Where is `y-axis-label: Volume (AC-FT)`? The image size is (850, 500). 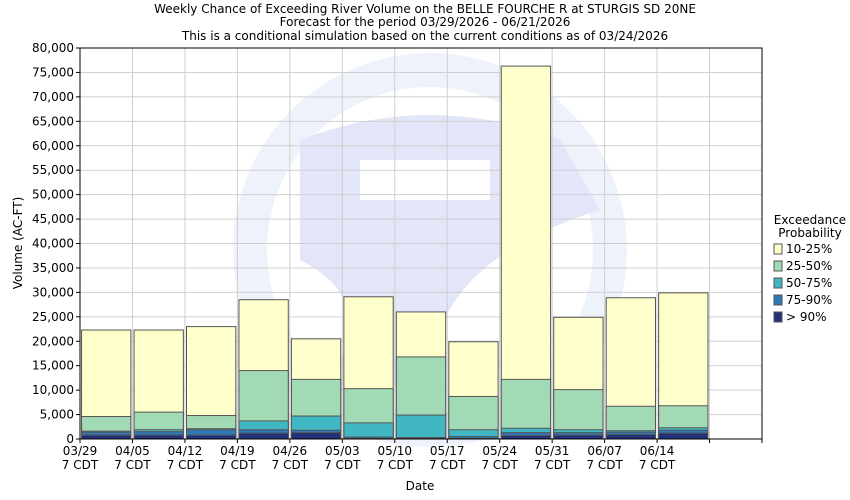 y-axis-label: Volume (AC-FT) is located at coordinates (18, 243).